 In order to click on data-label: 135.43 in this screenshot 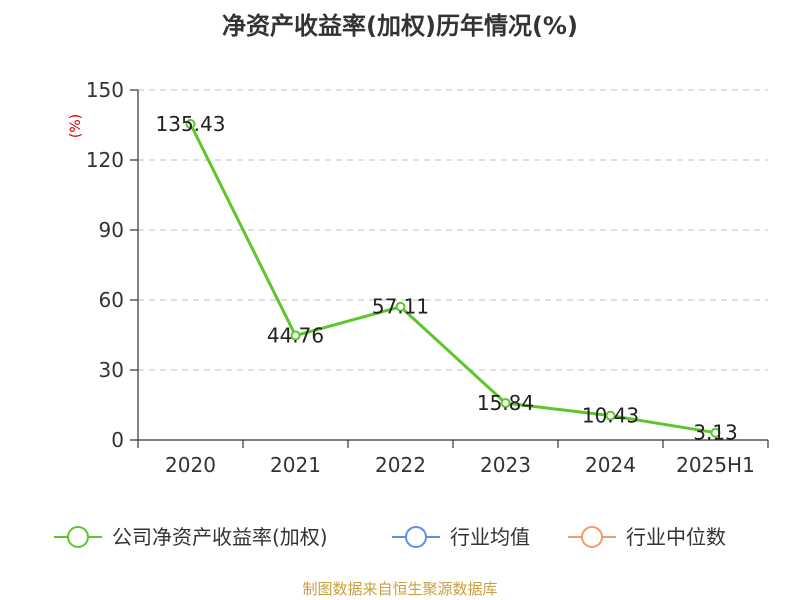, I will do `click(191, 124)`.